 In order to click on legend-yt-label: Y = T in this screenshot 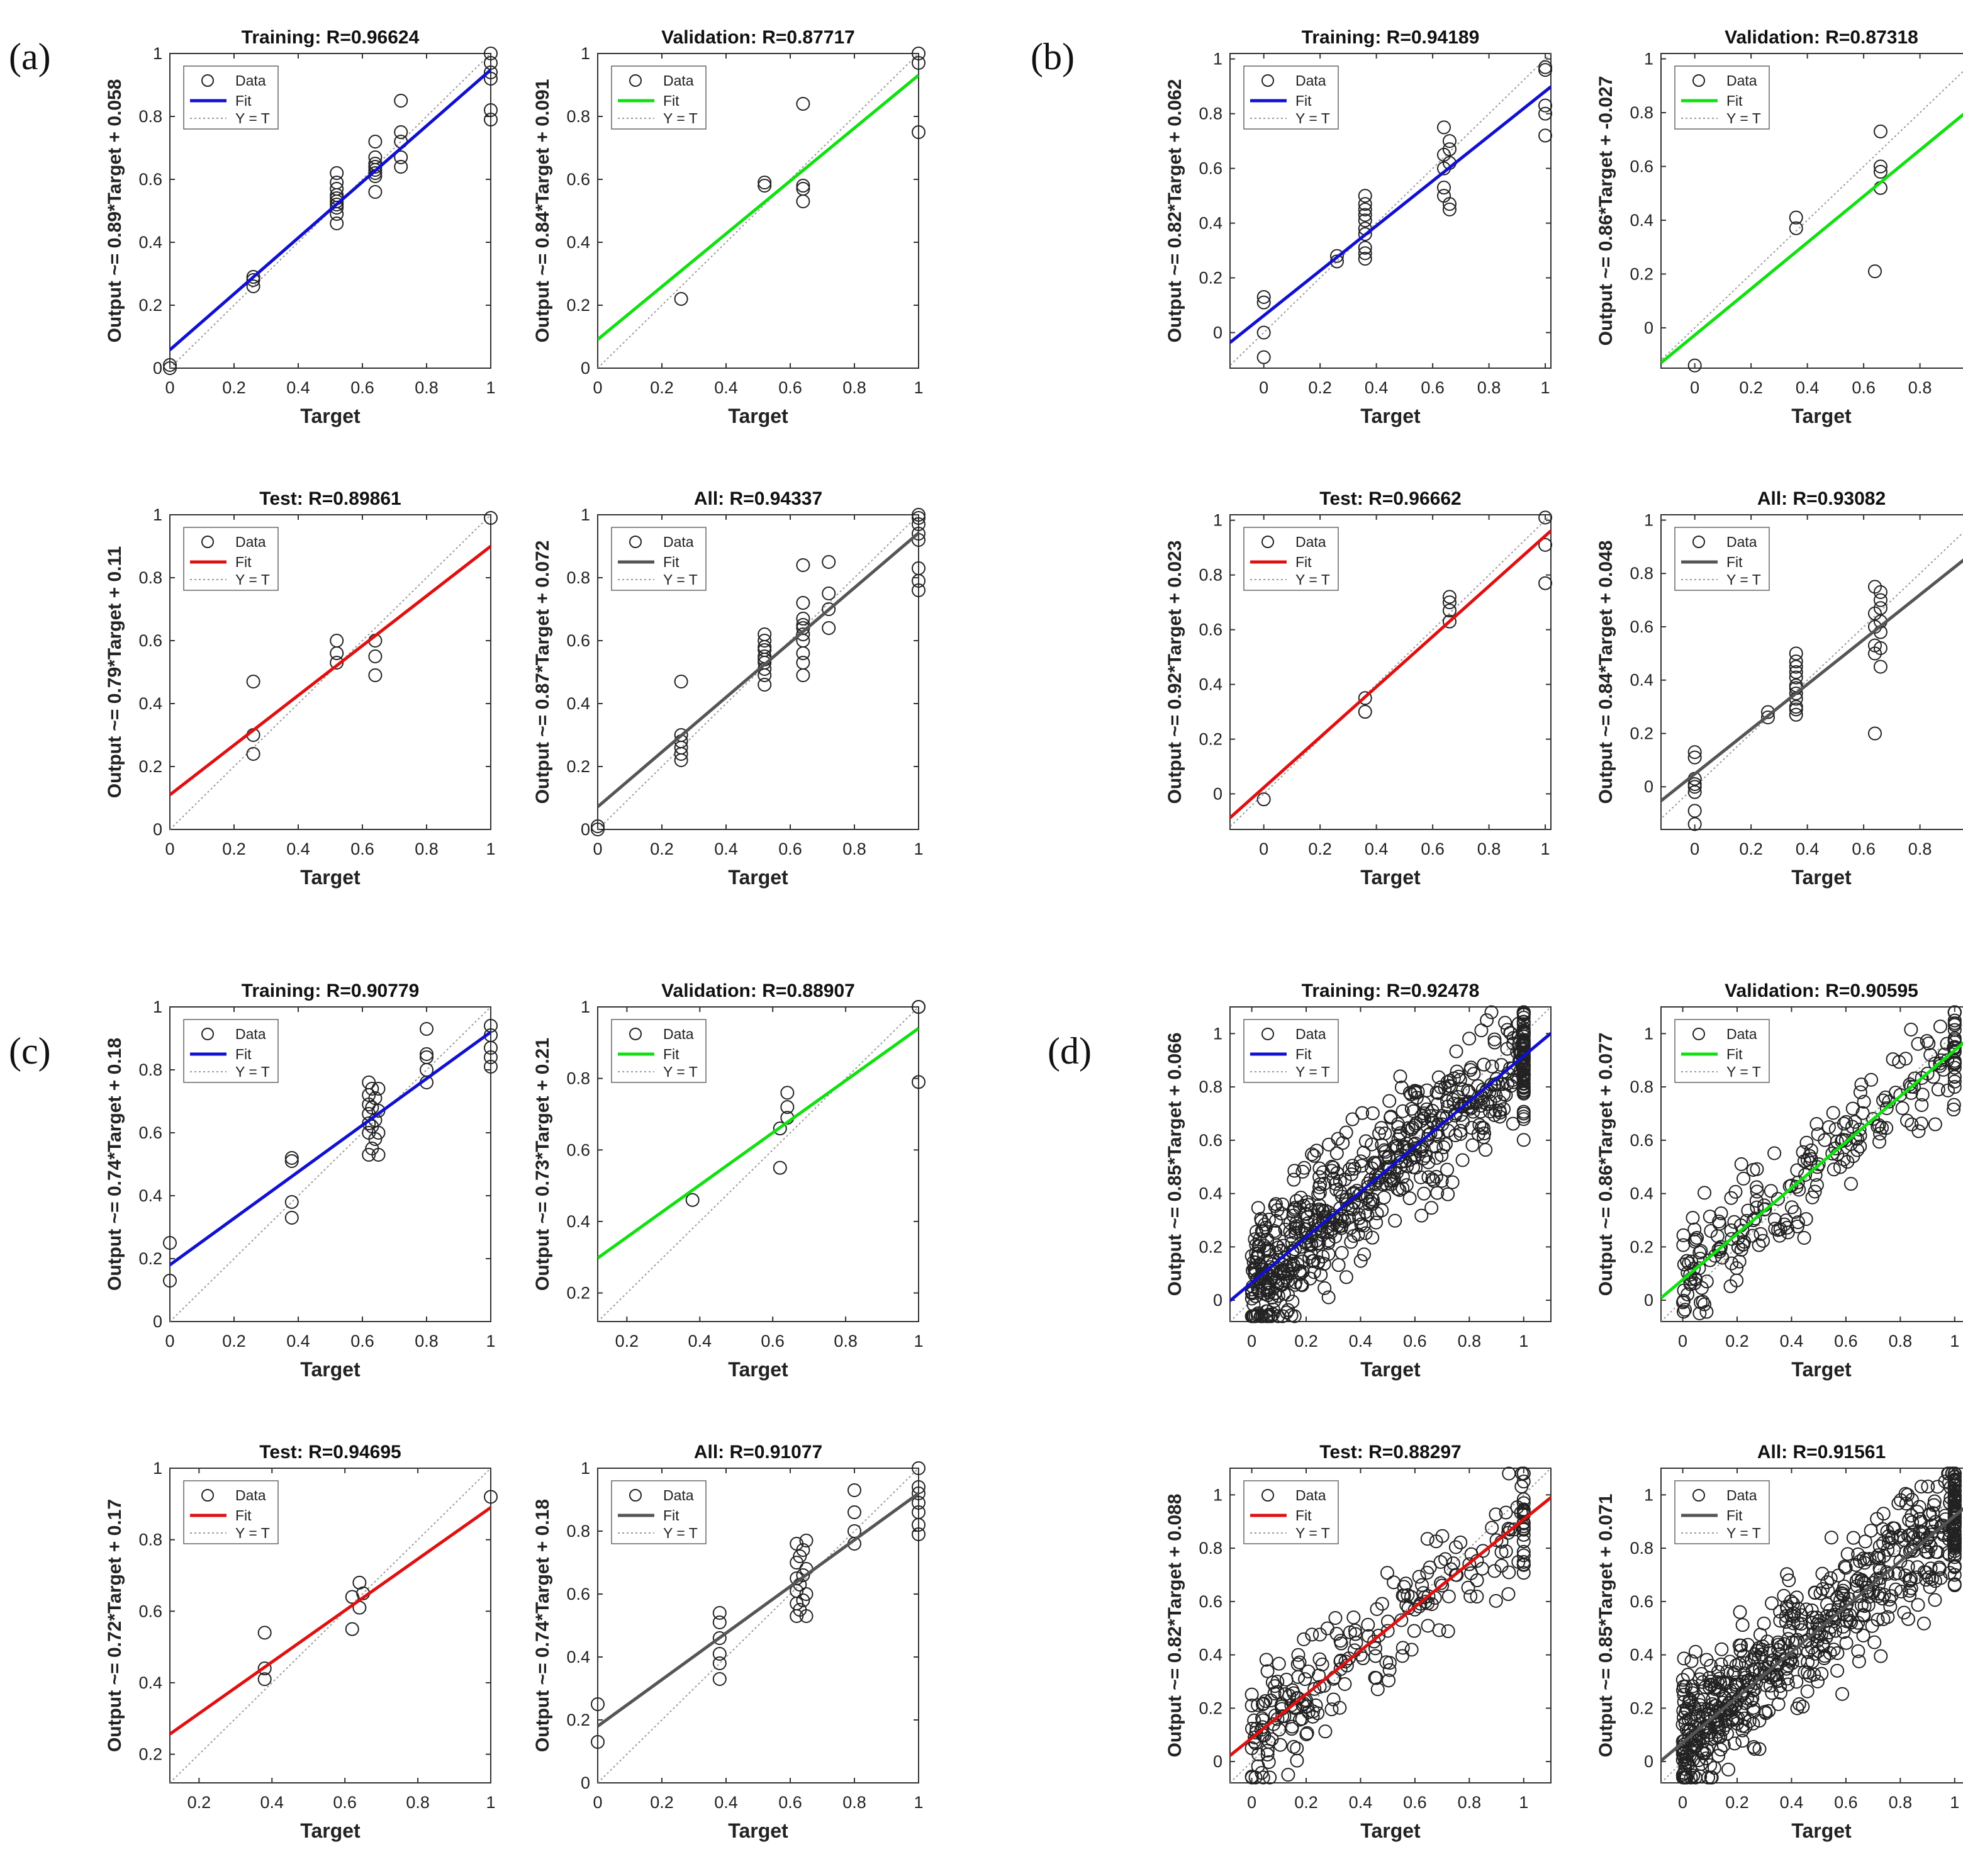, I will do `click(252, 579)`.